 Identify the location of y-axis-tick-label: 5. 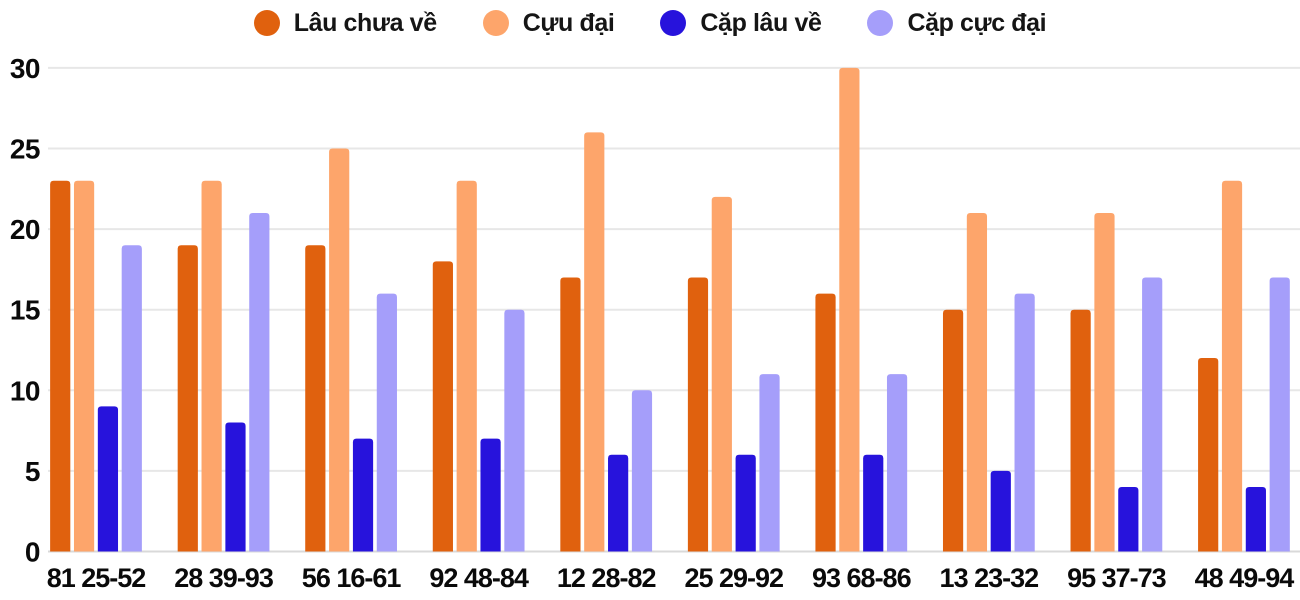
(32, 471).